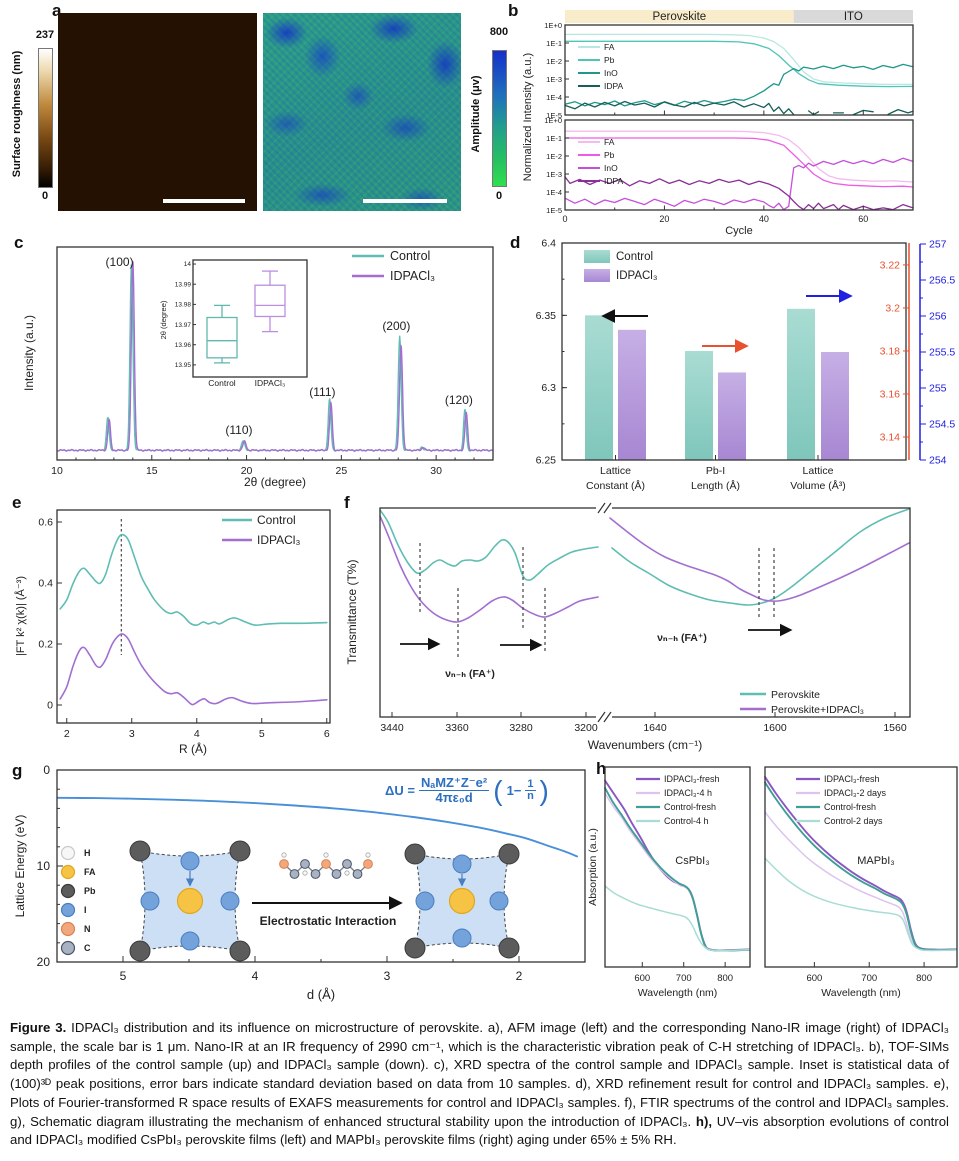  What do you see at coordinates (362, 112) in the screenshot?
I see `nano-ir-image` at bounding box center [362, 112].